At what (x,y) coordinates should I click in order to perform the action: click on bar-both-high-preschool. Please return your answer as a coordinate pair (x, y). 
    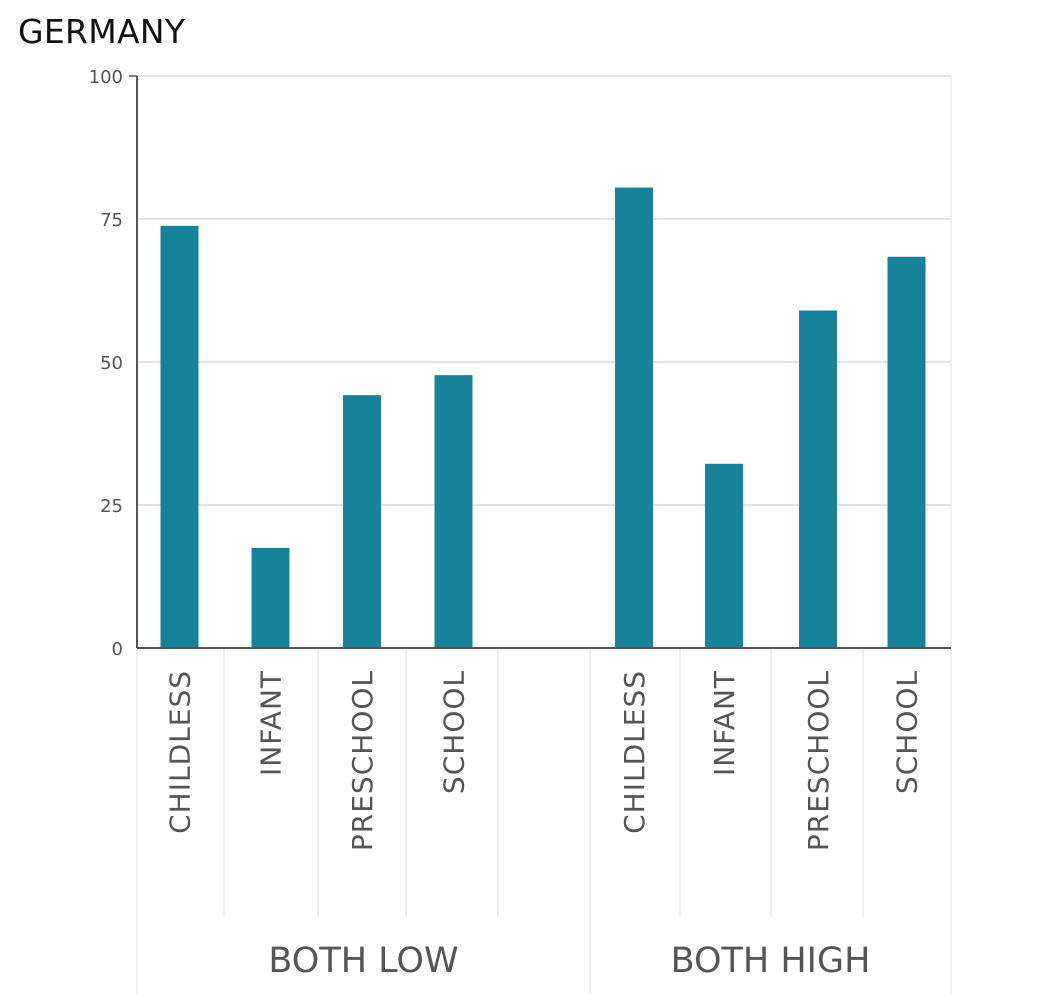
    Looking at the image, I should click on (818, 479).